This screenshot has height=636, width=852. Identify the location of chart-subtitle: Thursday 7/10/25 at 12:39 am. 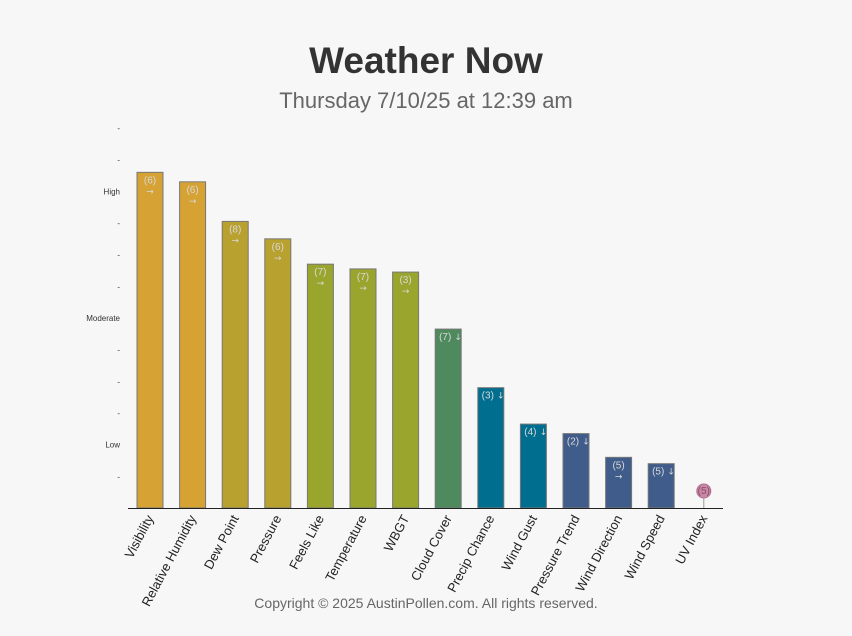
(426, 100).